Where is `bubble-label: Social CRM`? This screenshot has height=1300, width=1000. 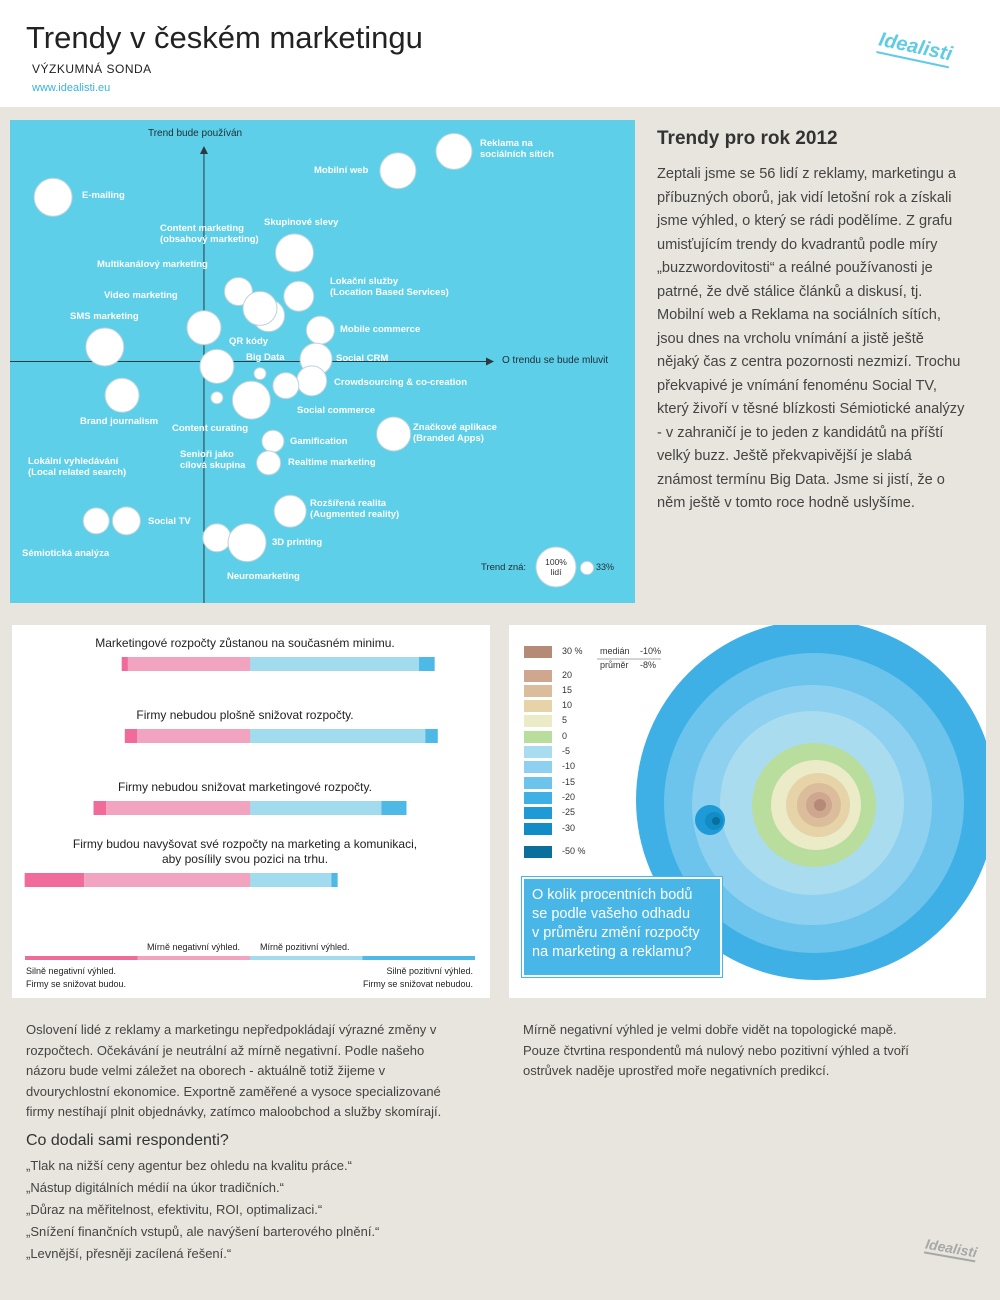
bubble-label: Social CRM is located at coordinates (362, 358).